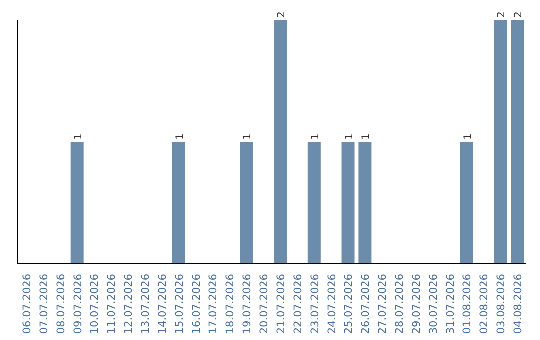  What do you see at coordinates (400, 304) in the screenshot?
I see `x-tick-label: 28.07.2026` at bounding box center [400, 304].